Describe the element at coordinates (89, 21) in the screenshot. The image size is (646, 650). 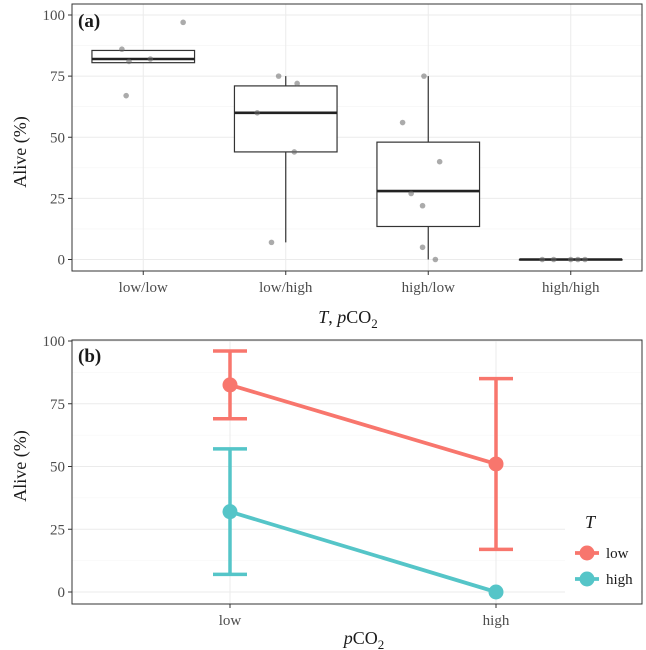
I see `panel-a-label: (a)` at that location.